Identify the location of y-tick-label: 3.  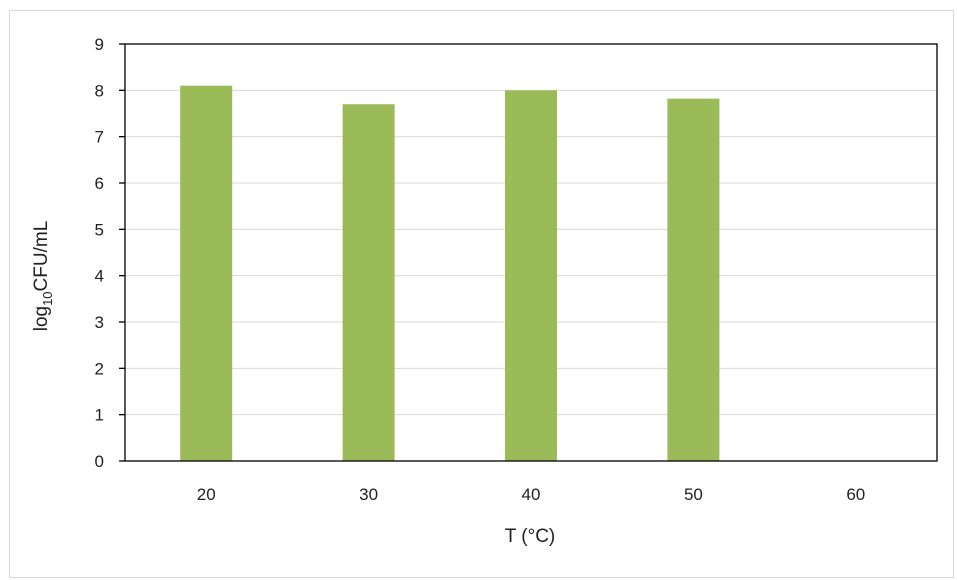
(99, 322).